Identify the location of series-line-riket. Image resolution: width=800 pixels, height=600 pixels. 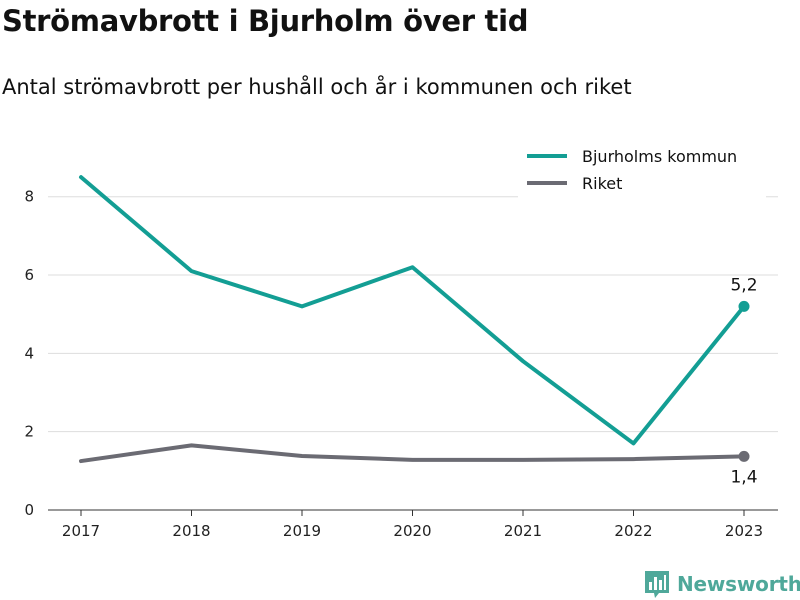
(412, 453).